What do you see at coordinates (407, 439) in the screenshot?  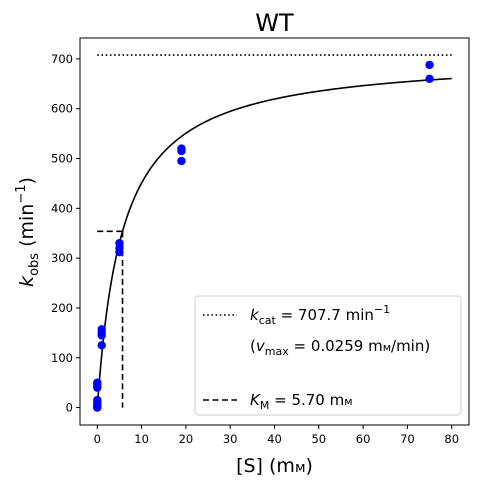 I see `x-tick-label: 70` at bounding box center [407, 439].